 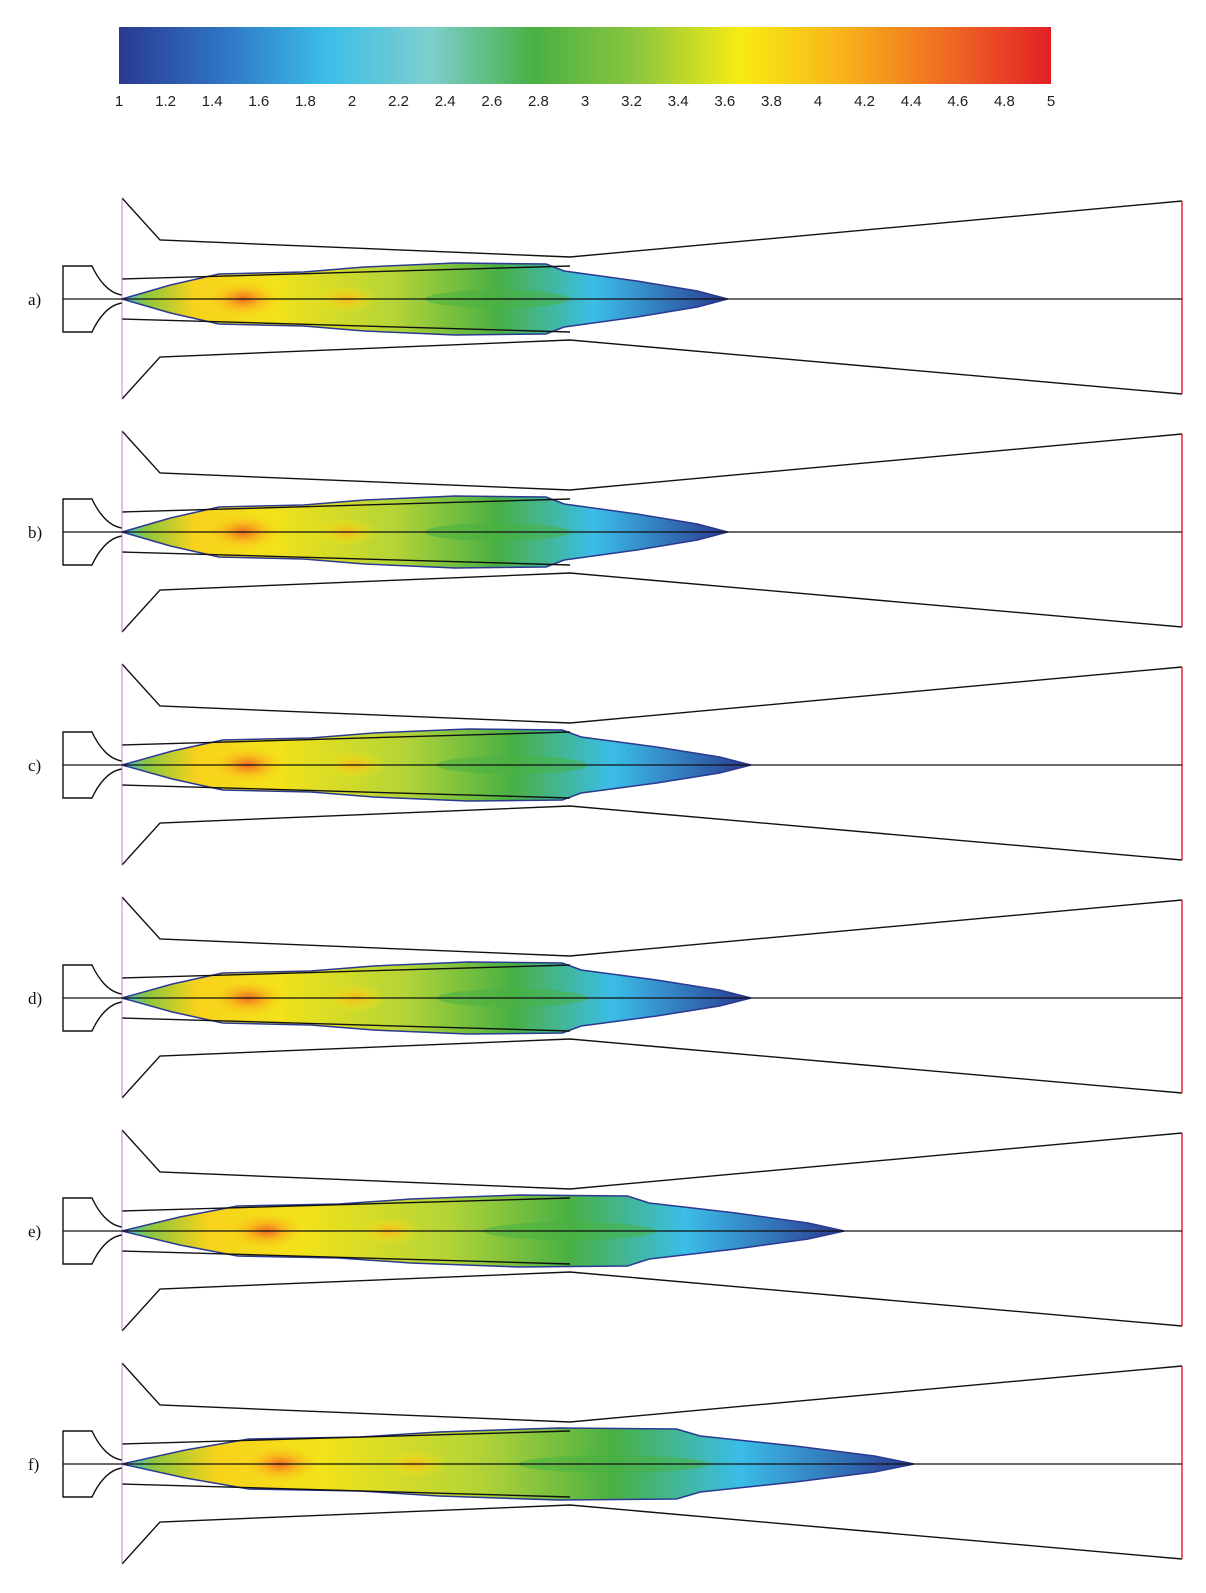 What do you see at coordinates (34, 765) in the screenshot?
I see `panel-label: c)` at bounding box center [34, 765].